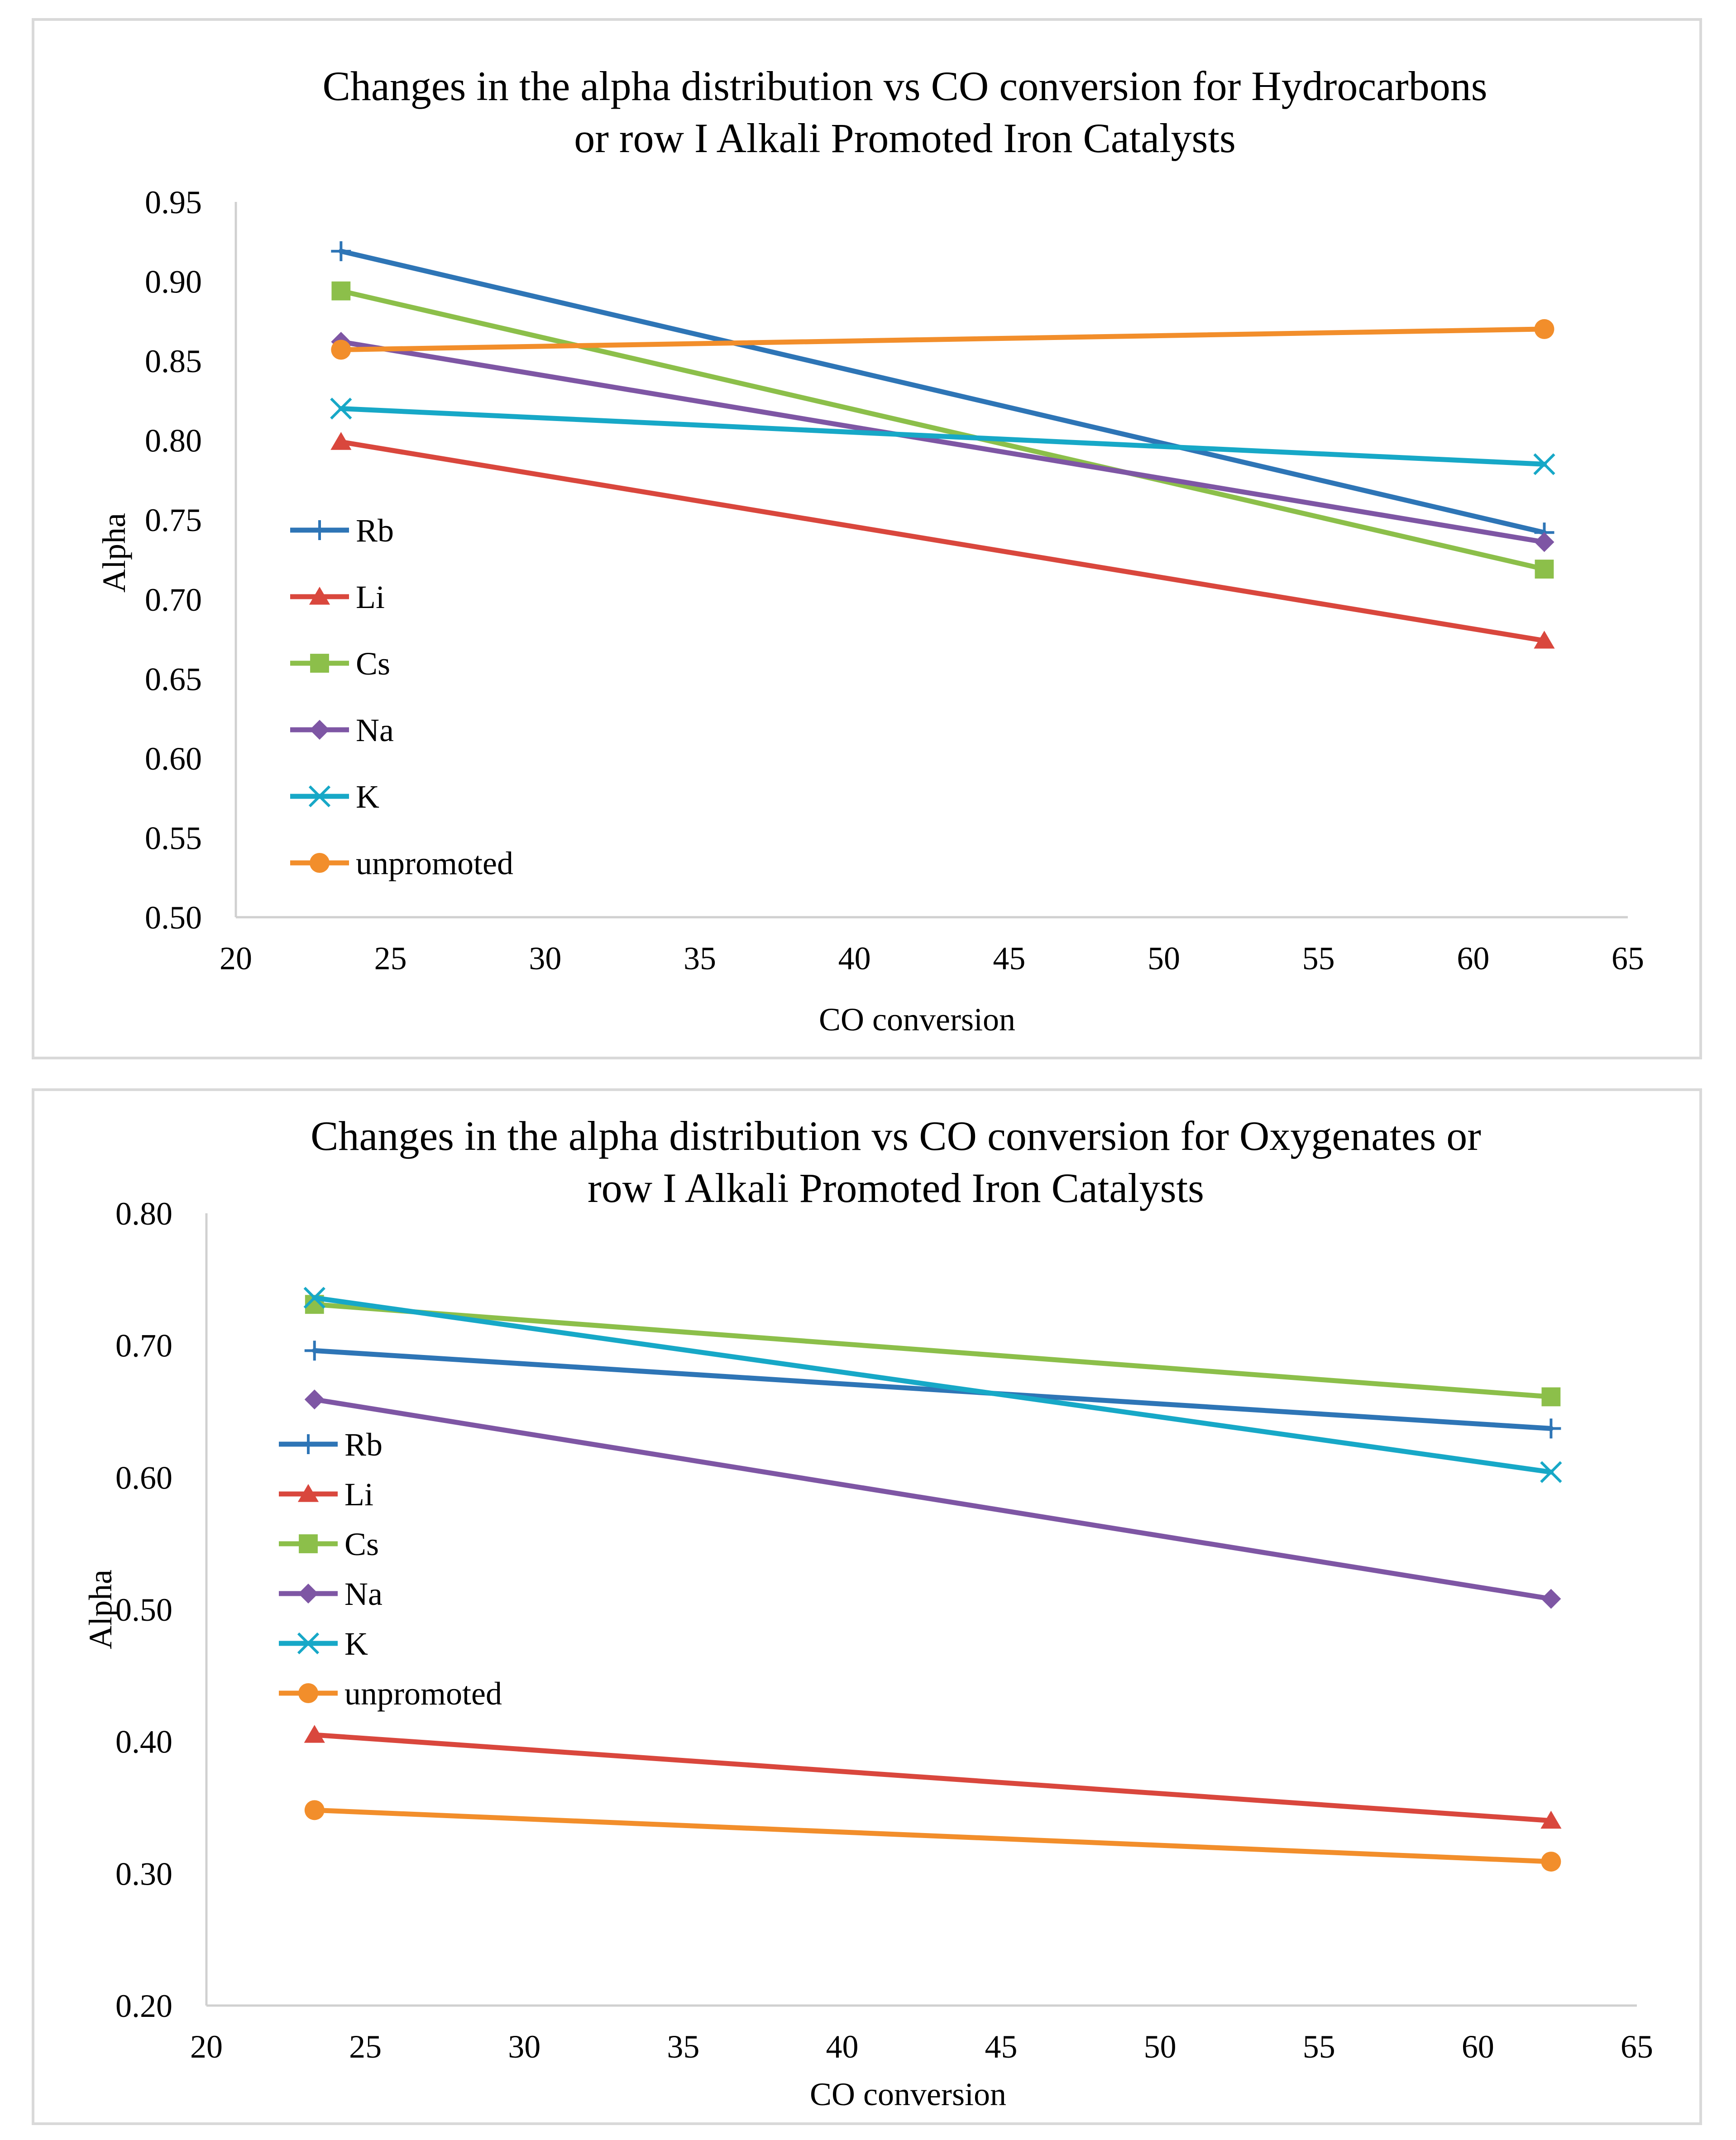 The image size is (1736, 2140). I want to click on x-tick-label: 50, so click(1160, 2047).